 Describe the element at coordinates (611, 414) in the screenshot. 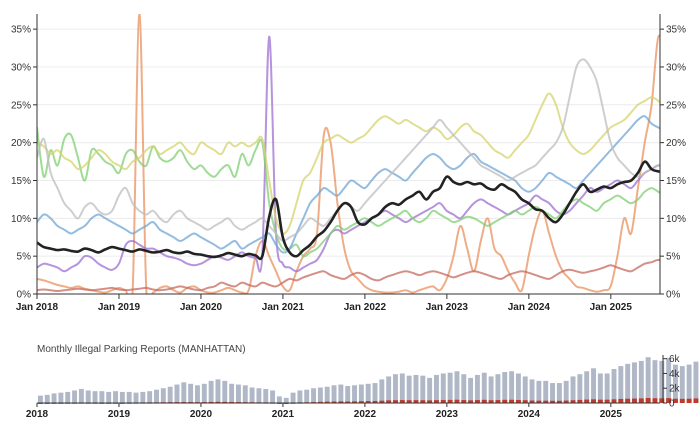

I see `reports-x-tick-label-2025: 2025` at that location.